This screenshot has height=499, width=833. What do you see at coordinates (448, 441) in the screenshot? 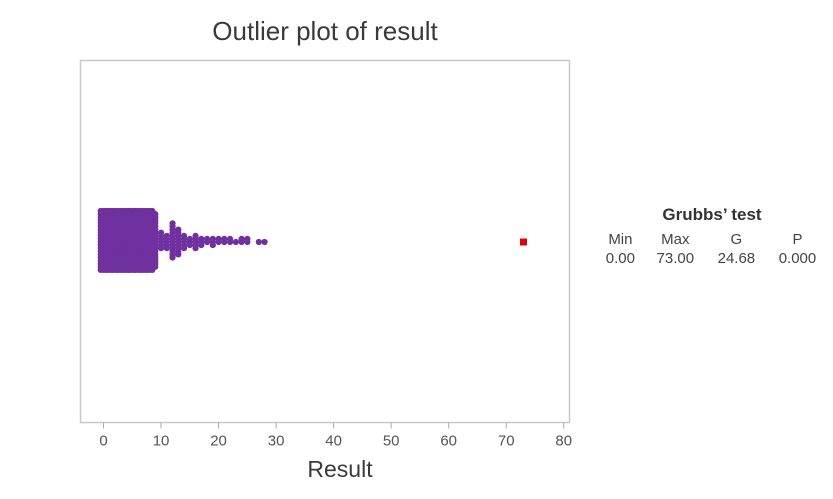
I see `x-tick-label: 60` at bounding box center [448, 441].